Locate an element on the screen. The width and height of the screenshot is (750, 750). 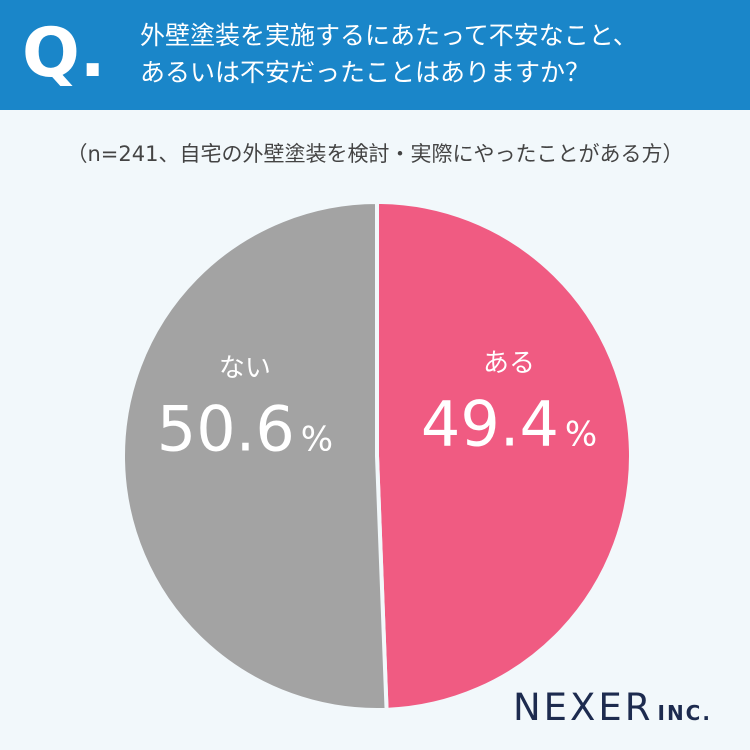
question-text-line1: 外壁塗装を実施するにあたって不安なこと、 is located at coordinates (389, 35).